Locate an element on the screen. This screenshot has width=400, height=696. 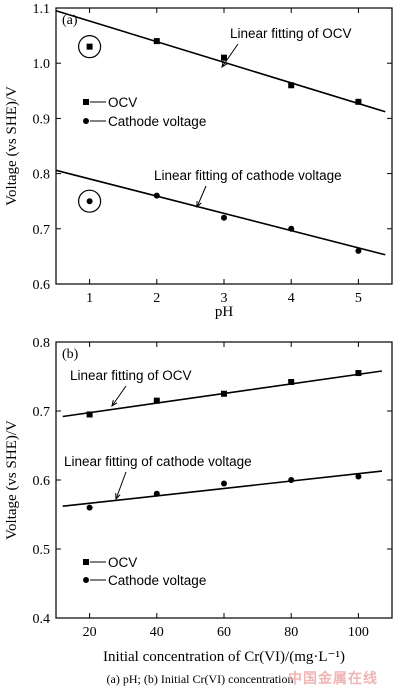
x-axis-title: pH is located at coordinates (224, 312).